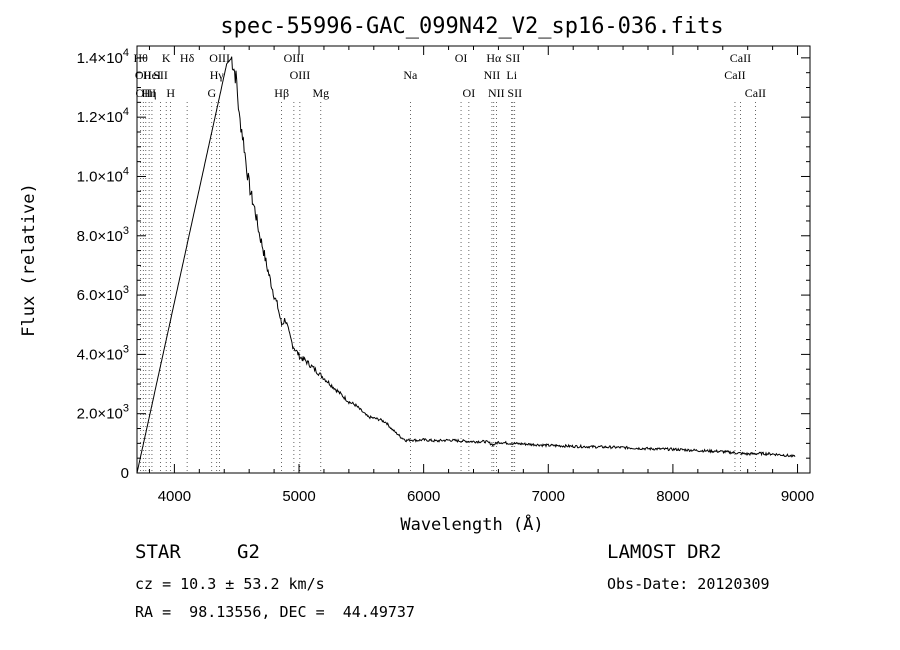  I want to click on y-tick-label: 4.0×10³, so click(103, 353).